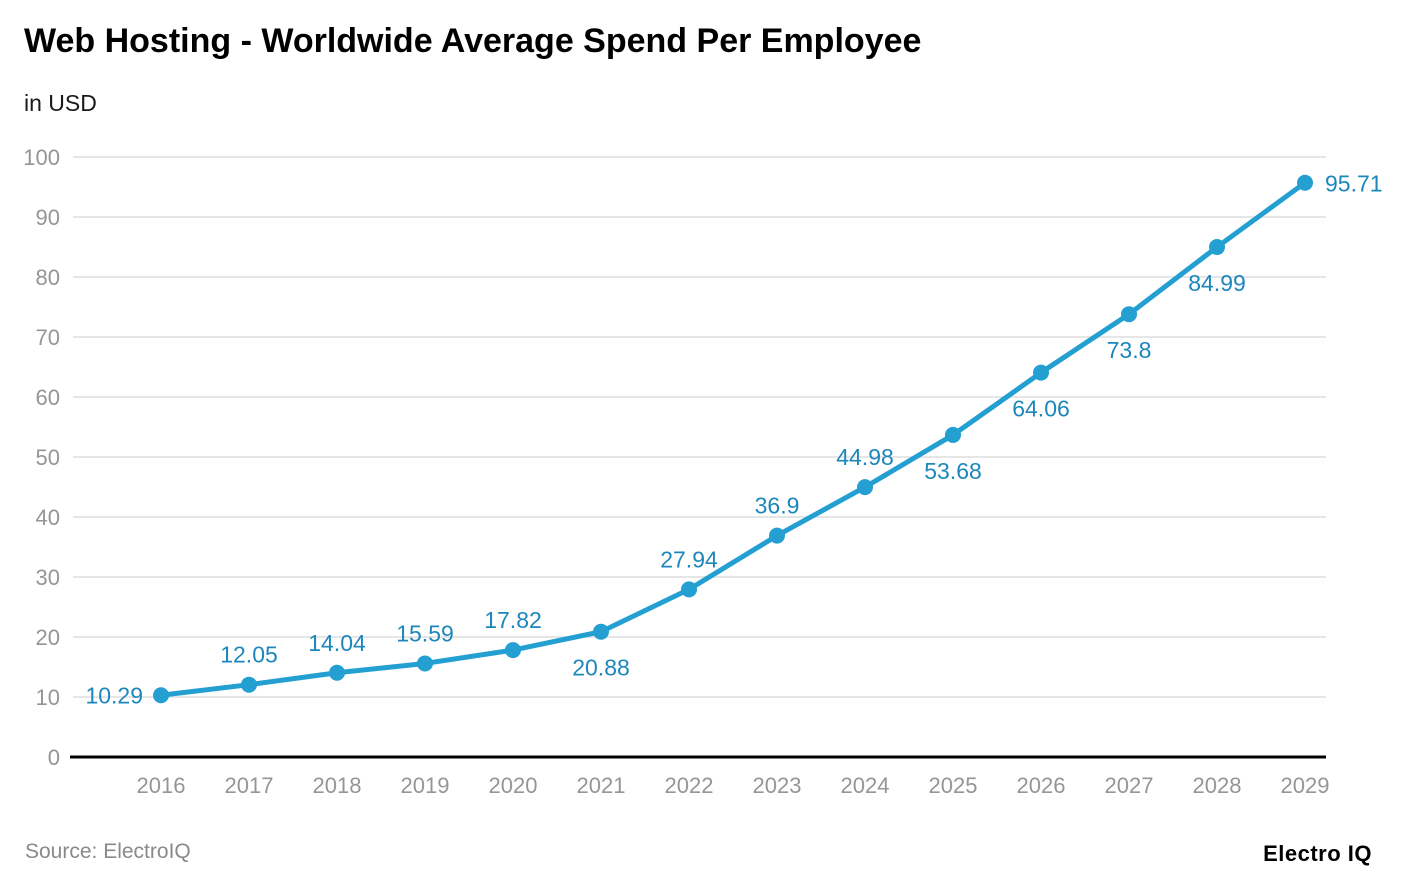  What do you see at coordinates (48, 217) in the screenshot?
I see `y-axis-label: 90` at bounding box center [48, 217].